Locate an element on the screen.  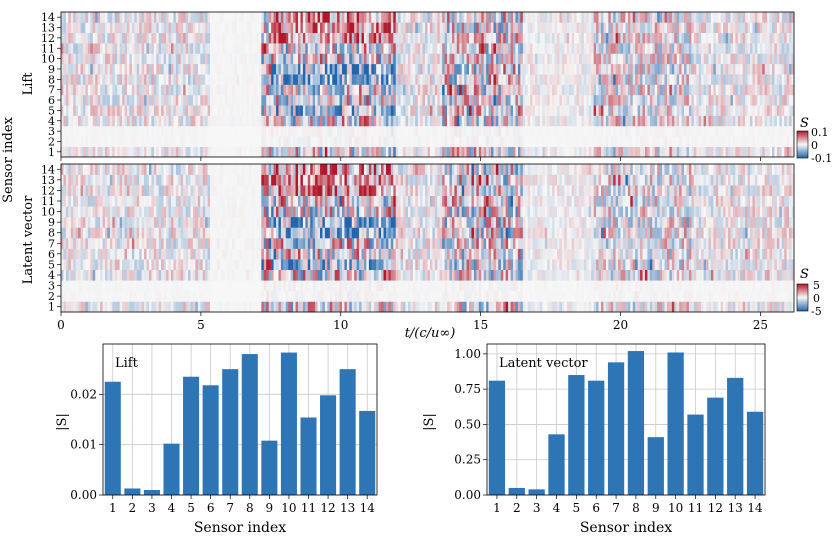
sensor-index-outer-label: Sensor index is located at coordinates (8, 159).